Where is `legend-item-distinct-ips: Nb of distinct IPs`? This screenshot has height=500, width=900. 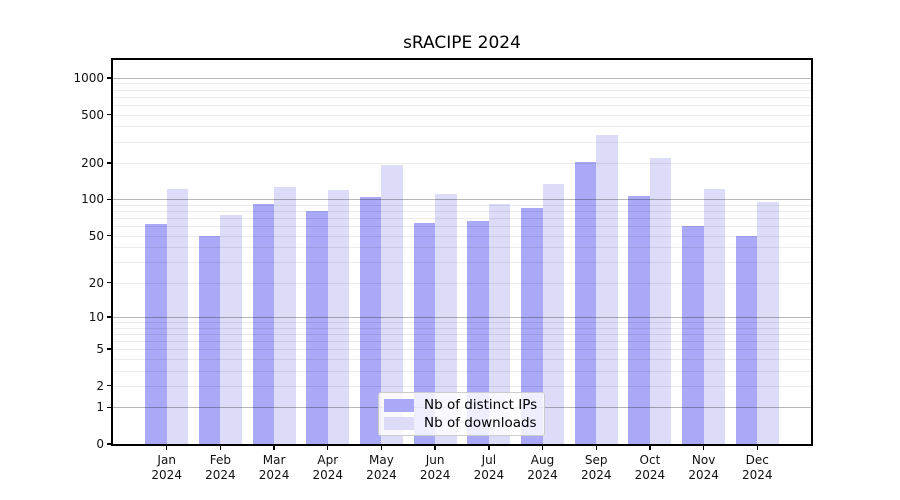 legend-item-distinct-ips: Nb of distinct IPs is located at coordinates (461, 405).